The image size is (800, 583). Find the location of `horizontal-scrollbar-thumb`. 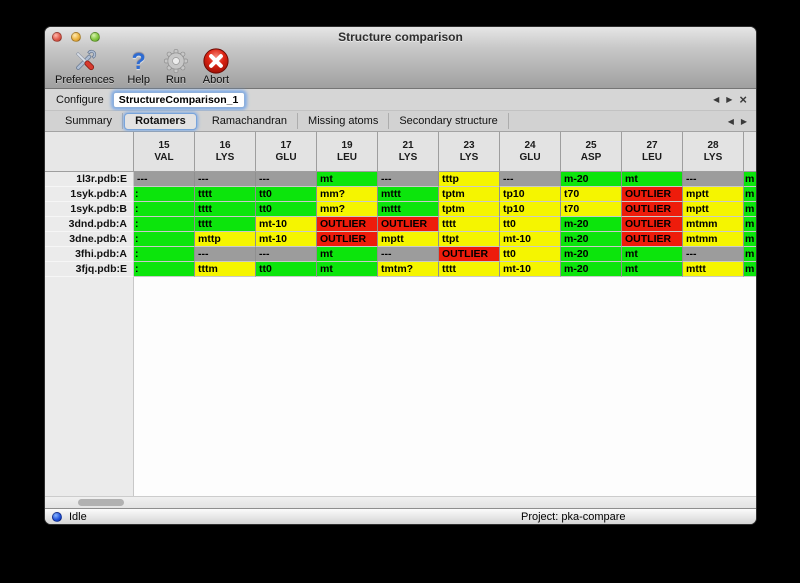

horizontal-scrollbar-thumb is located at coordinates (101, 502).